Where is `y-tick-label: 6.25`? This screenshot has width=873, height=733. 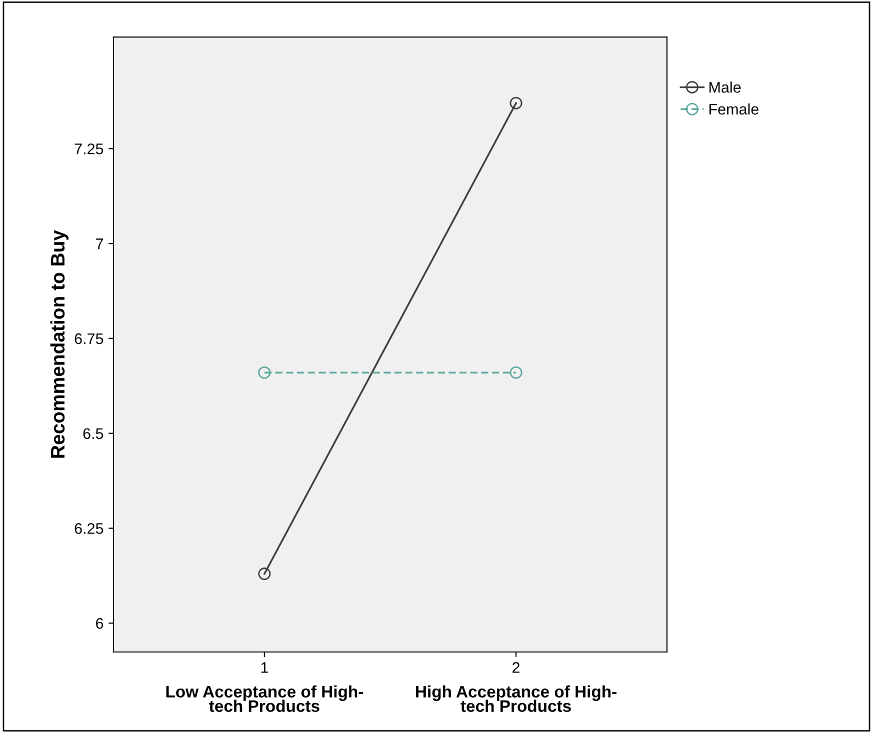
y-tick-label: 6.25 is located at coordinates (89, 528).